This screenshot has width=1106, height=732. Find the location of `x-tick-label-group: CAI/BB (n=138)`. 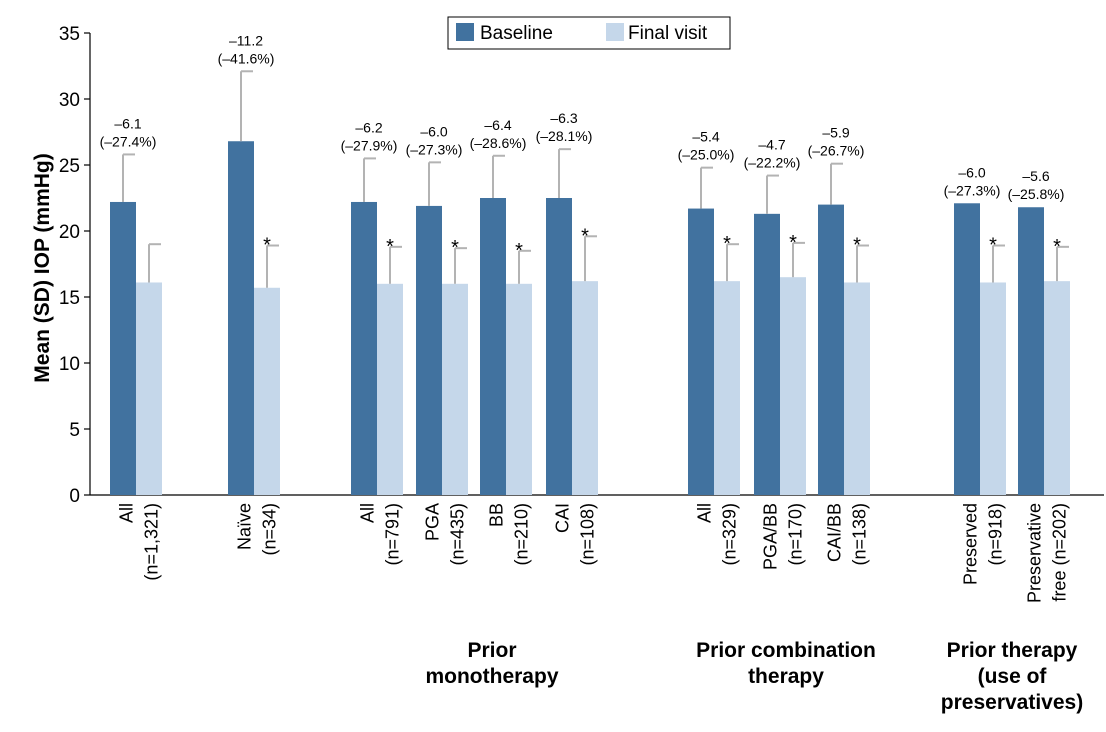

x-tick-label-group: CAI/BB (n=138) is located at coordinates (847, 534).